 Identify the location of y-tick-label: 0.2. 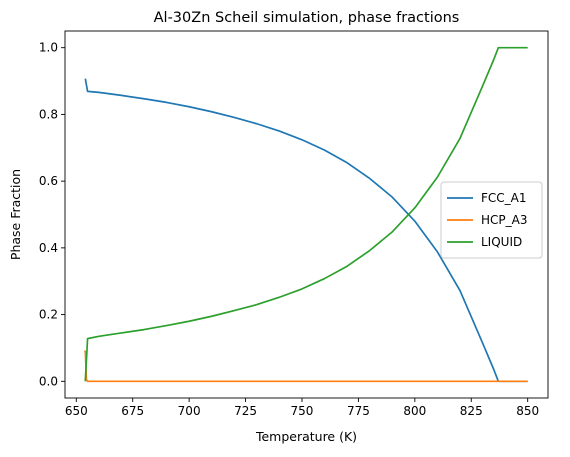
(48, 315).